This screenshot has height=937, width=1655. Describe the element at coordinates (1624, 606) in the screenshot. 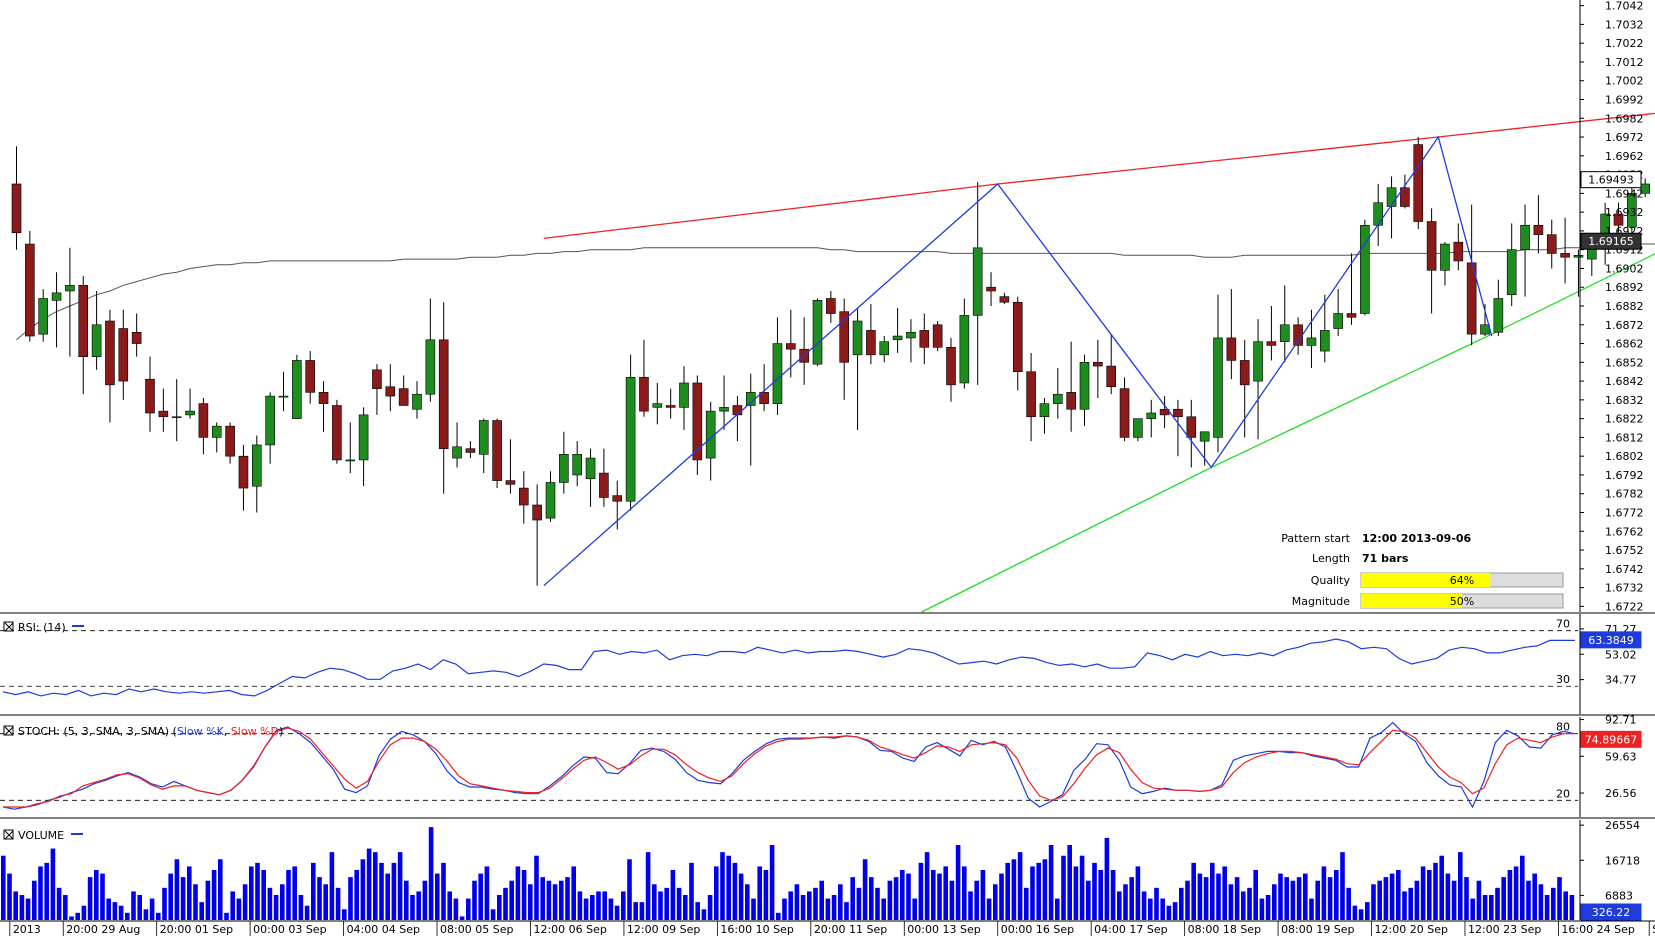

I see `price-tick-label: 1.6722` at that location.